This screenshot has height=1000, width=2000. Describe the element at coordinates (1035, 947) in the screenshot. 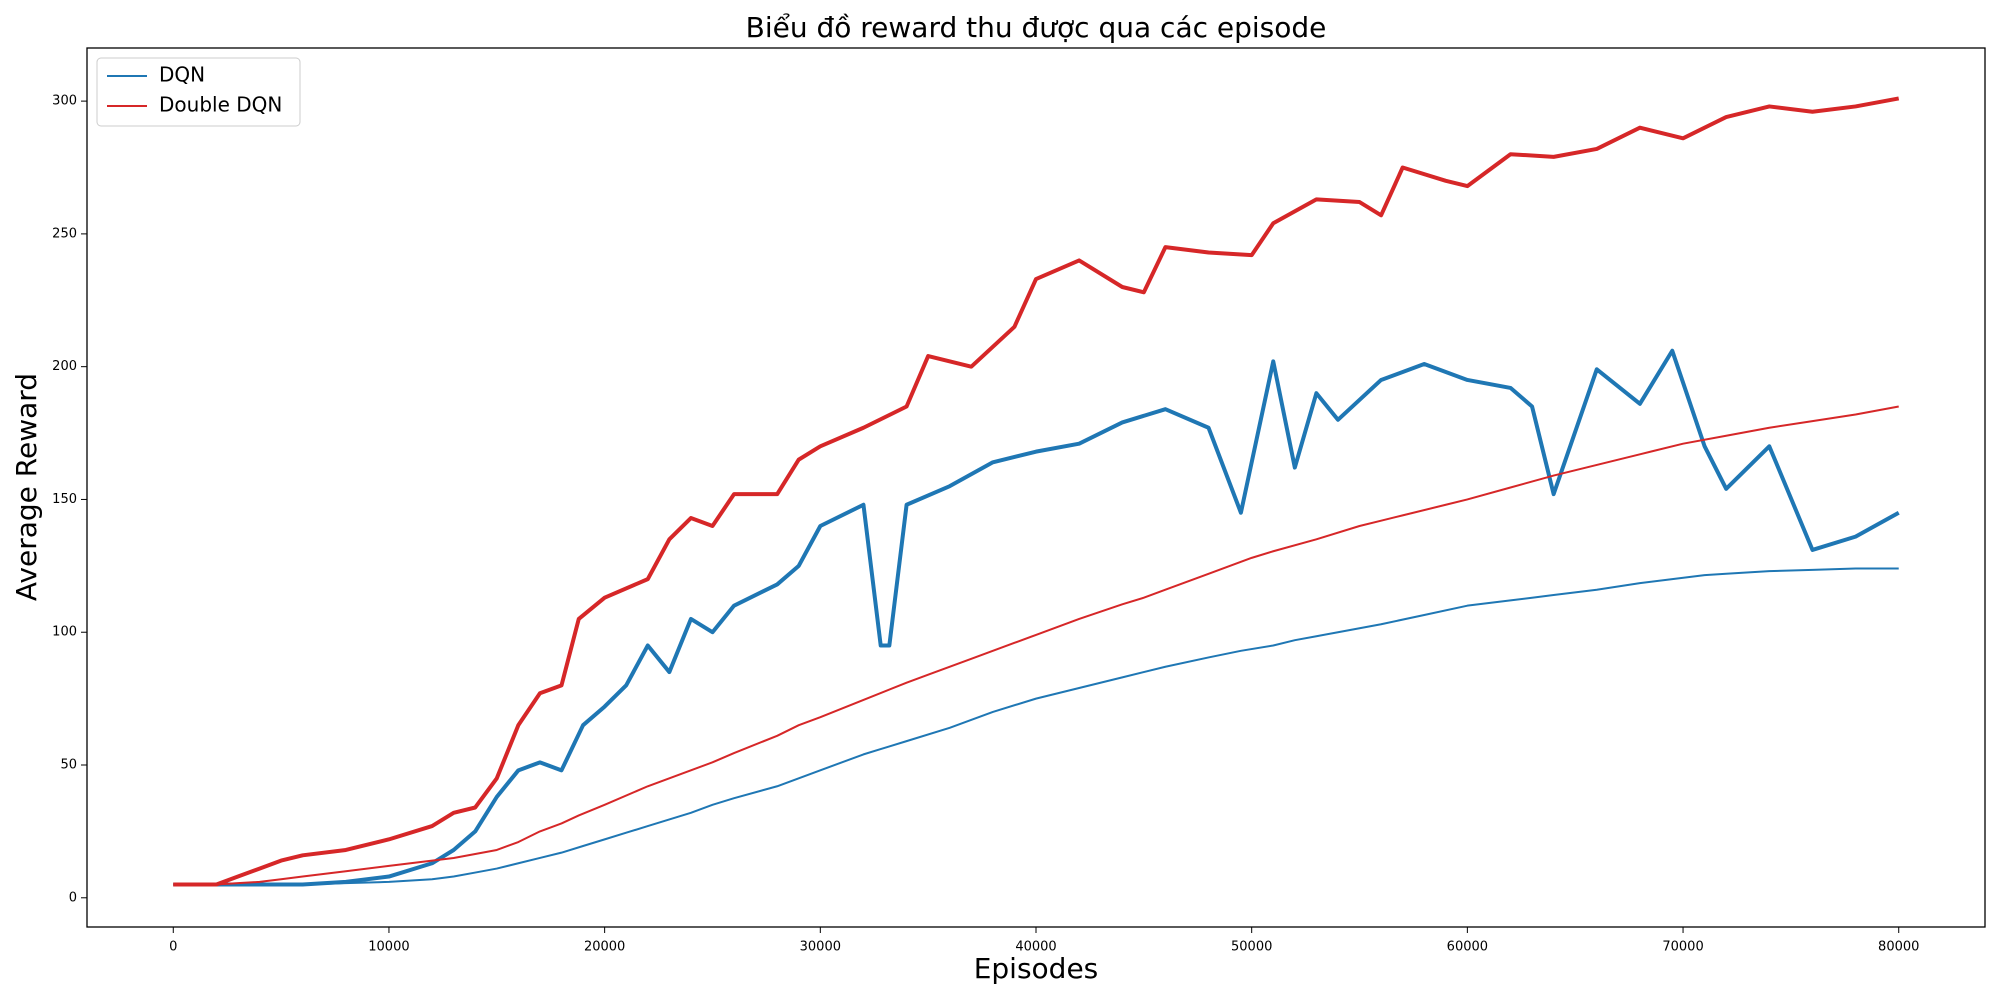

I see `x-tick-label: 40000` at that location.